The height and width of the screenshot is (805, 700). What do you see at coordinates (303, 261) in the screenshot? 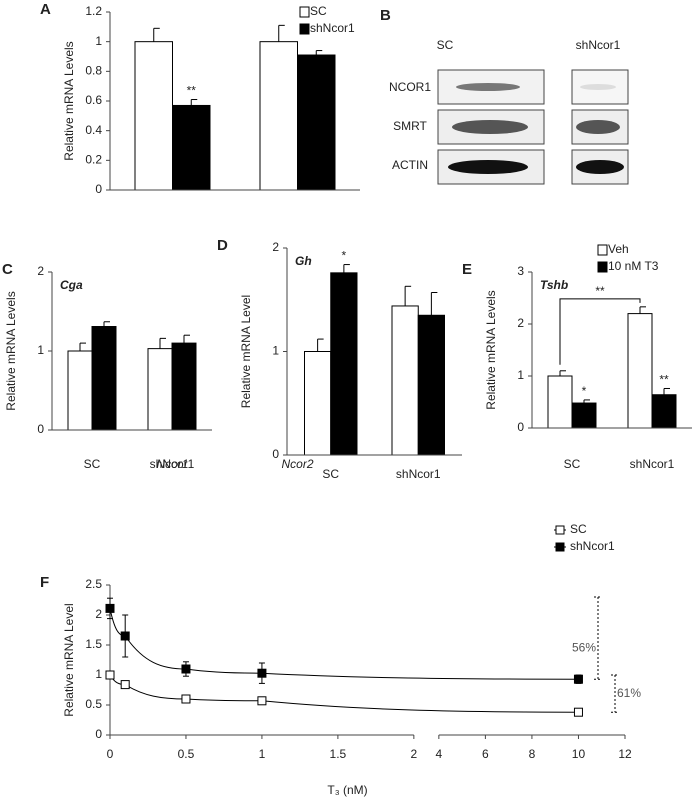
I see `subtitle: Gh` at bounding box center [303, 261].